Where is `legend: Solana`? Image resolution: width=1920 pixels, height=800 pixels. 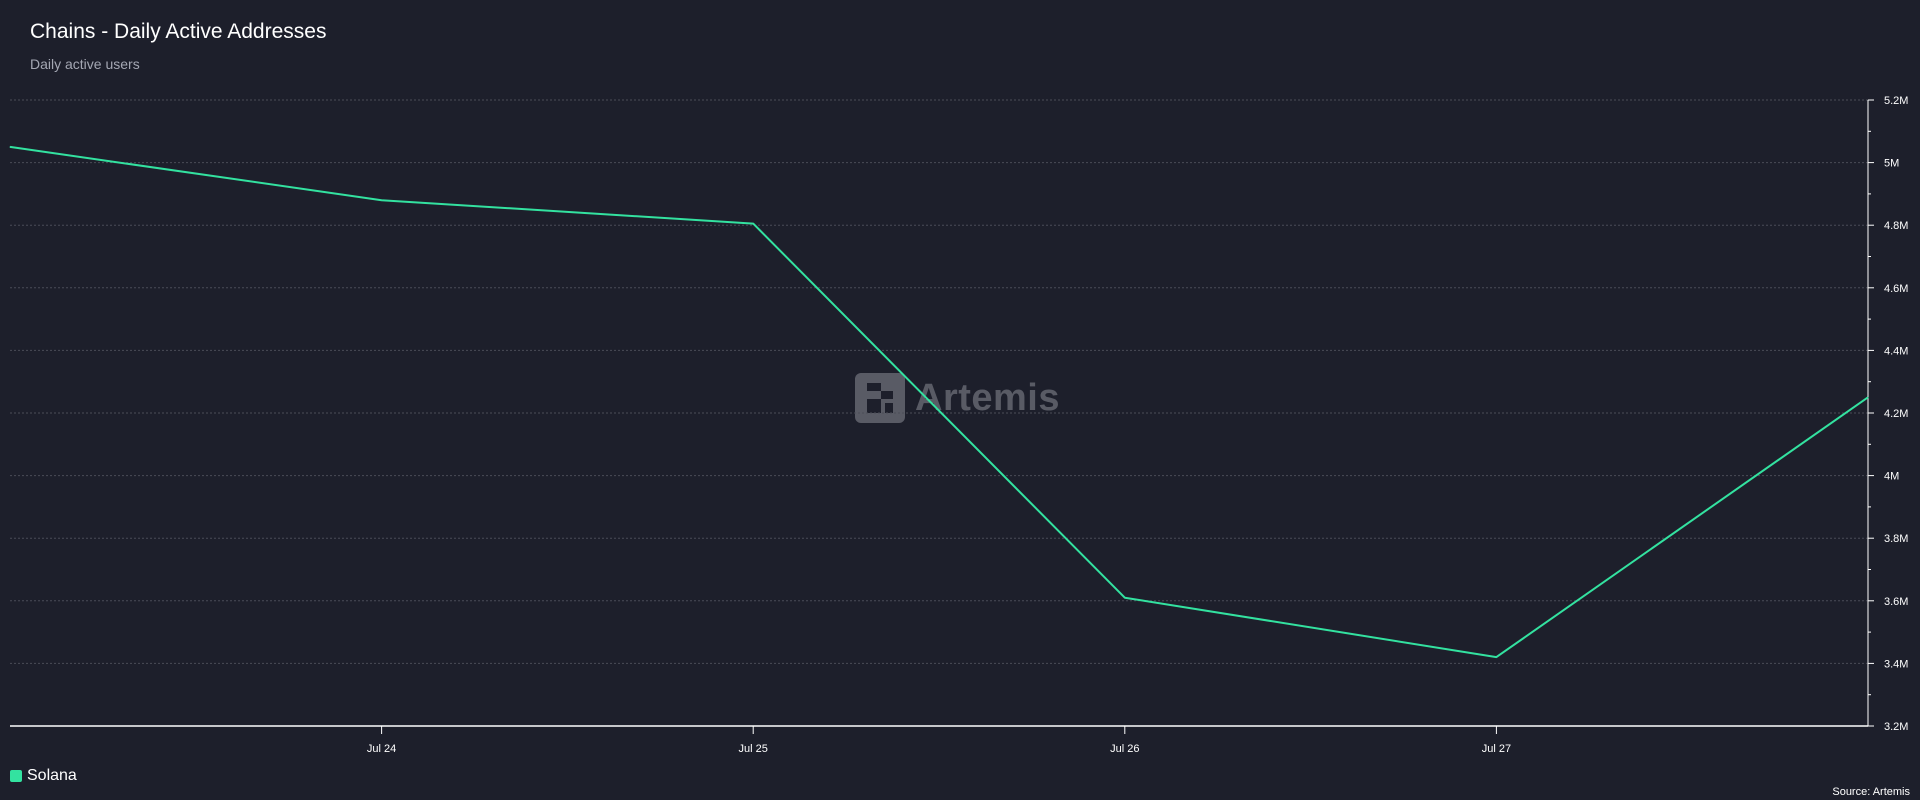 legend: Solana is located at coordinates (43, 776).